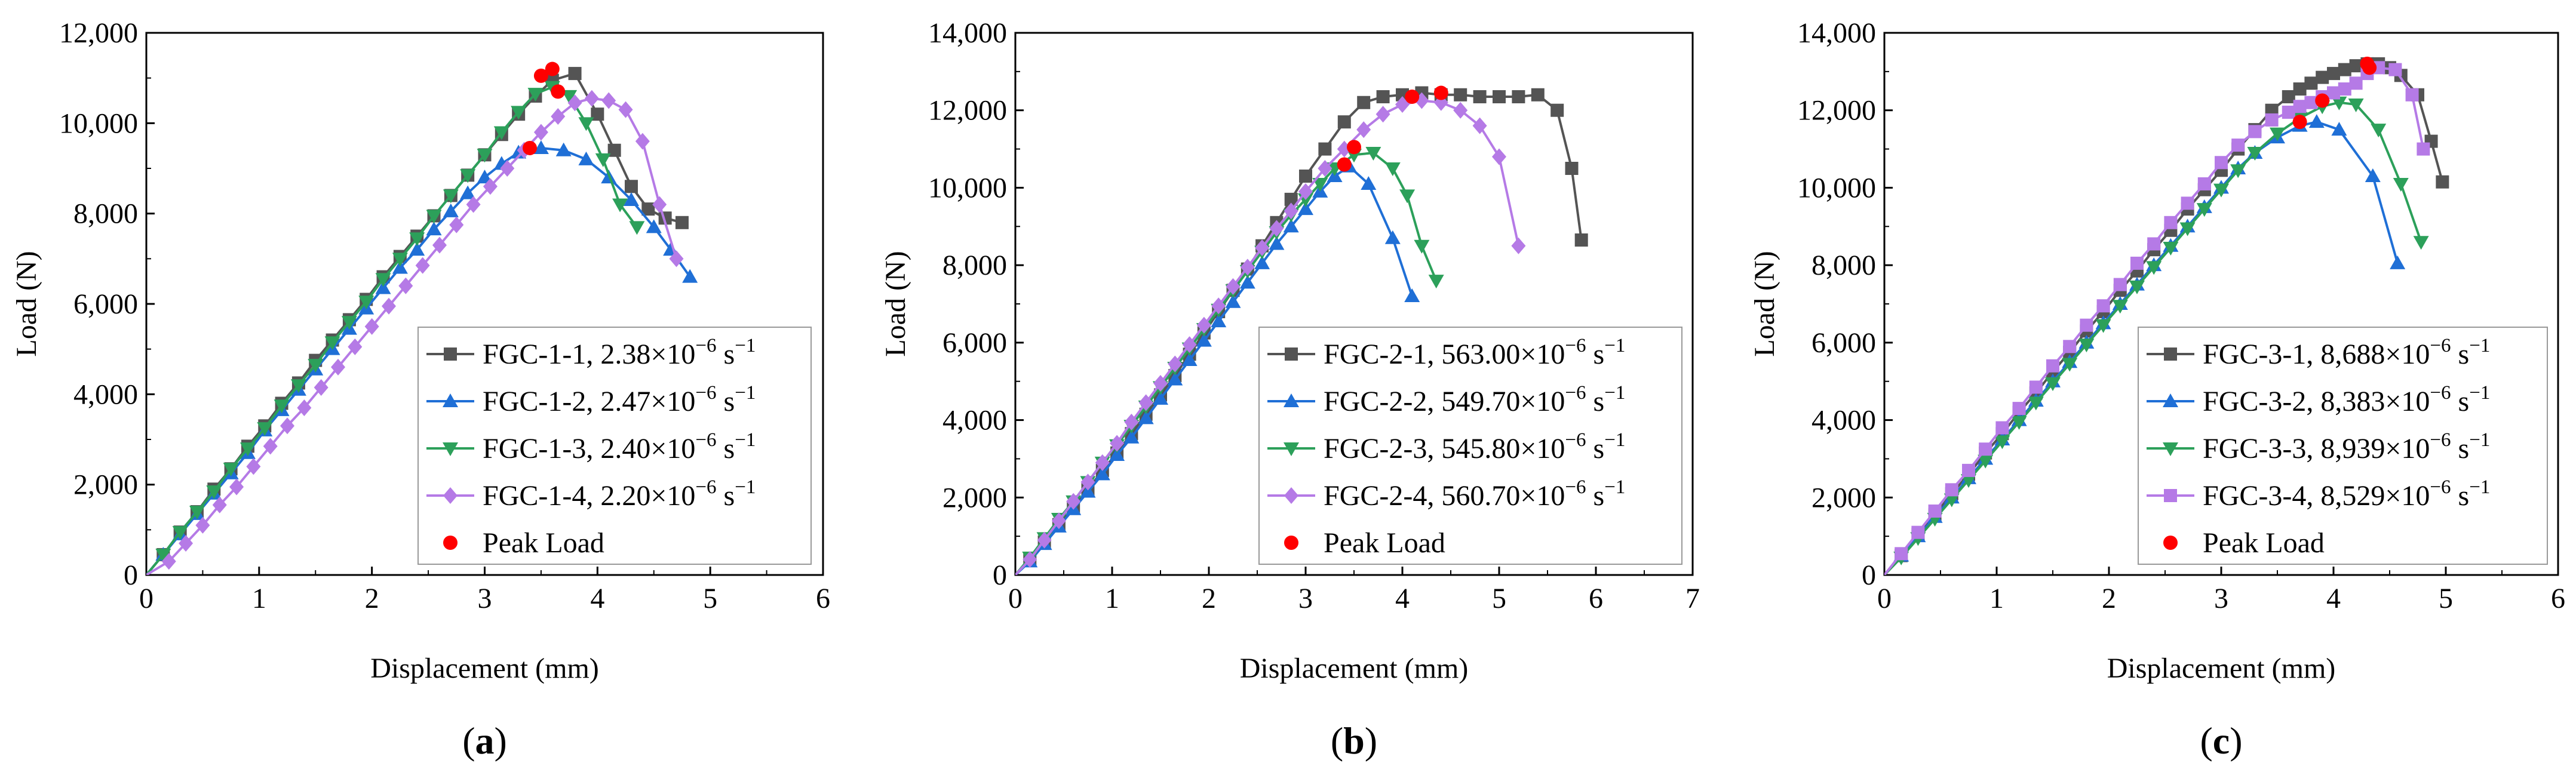  I want to click on y-axis-label: Load (N), so click(1764, 303).